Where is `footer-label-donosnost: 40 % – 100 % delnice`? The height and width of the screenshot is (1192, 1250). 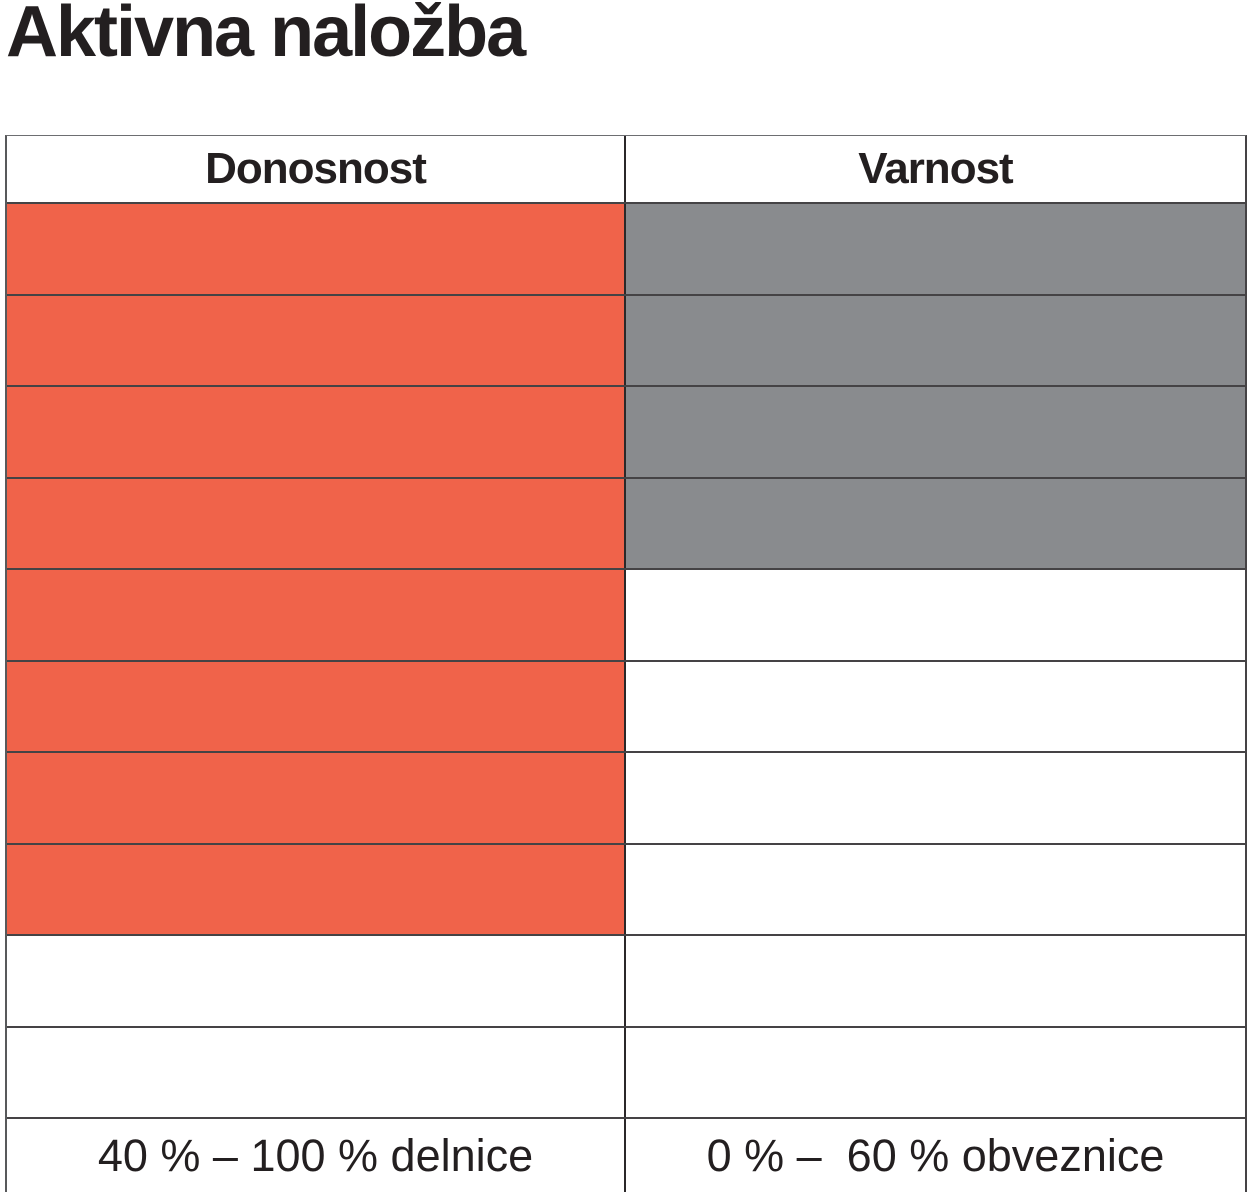 footer-label-donosnost: 40 % – 100 % delnice is located at coordinates (316, 1155).